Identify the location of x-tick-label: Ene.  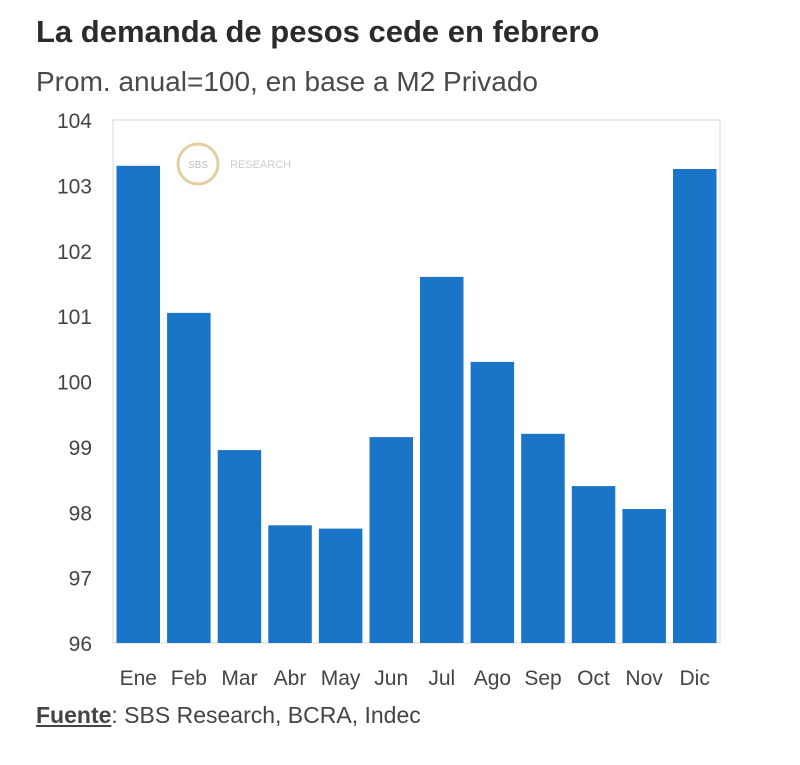
(138, 678).